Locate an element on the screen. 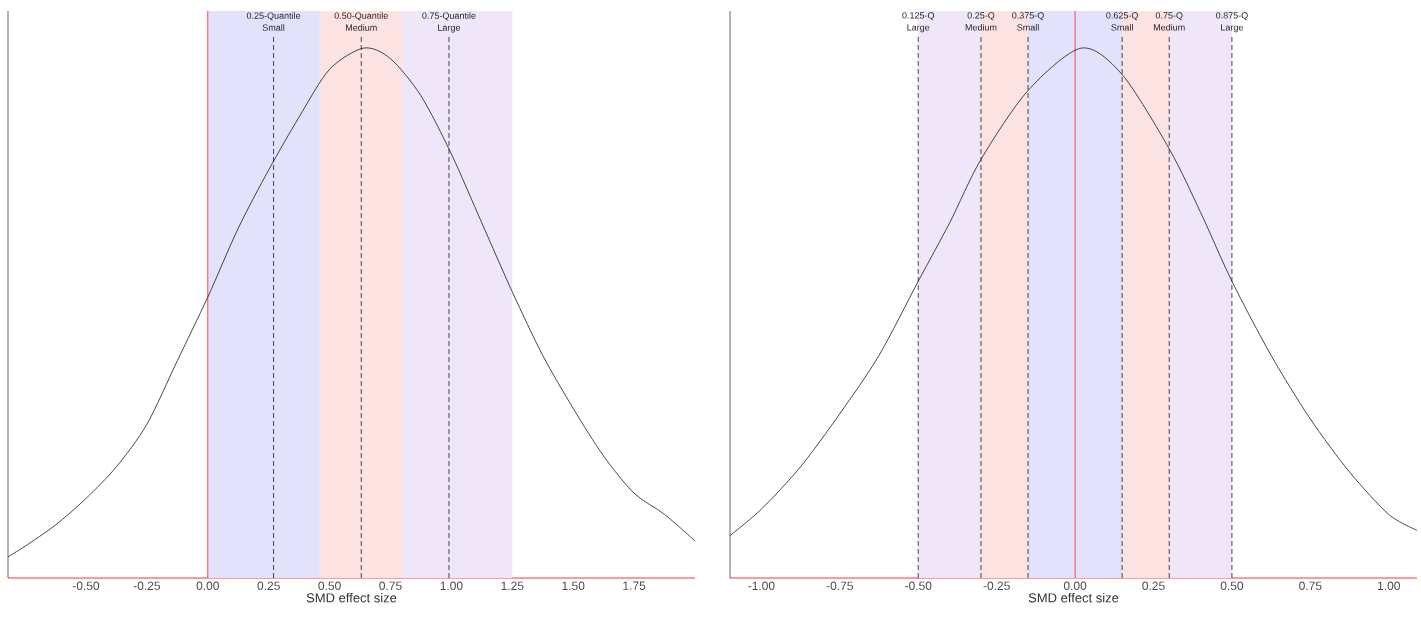 The height and width of the screenshot is (619, 1421). x-tick-label: 1.75 is located at coordinates (634, 585).